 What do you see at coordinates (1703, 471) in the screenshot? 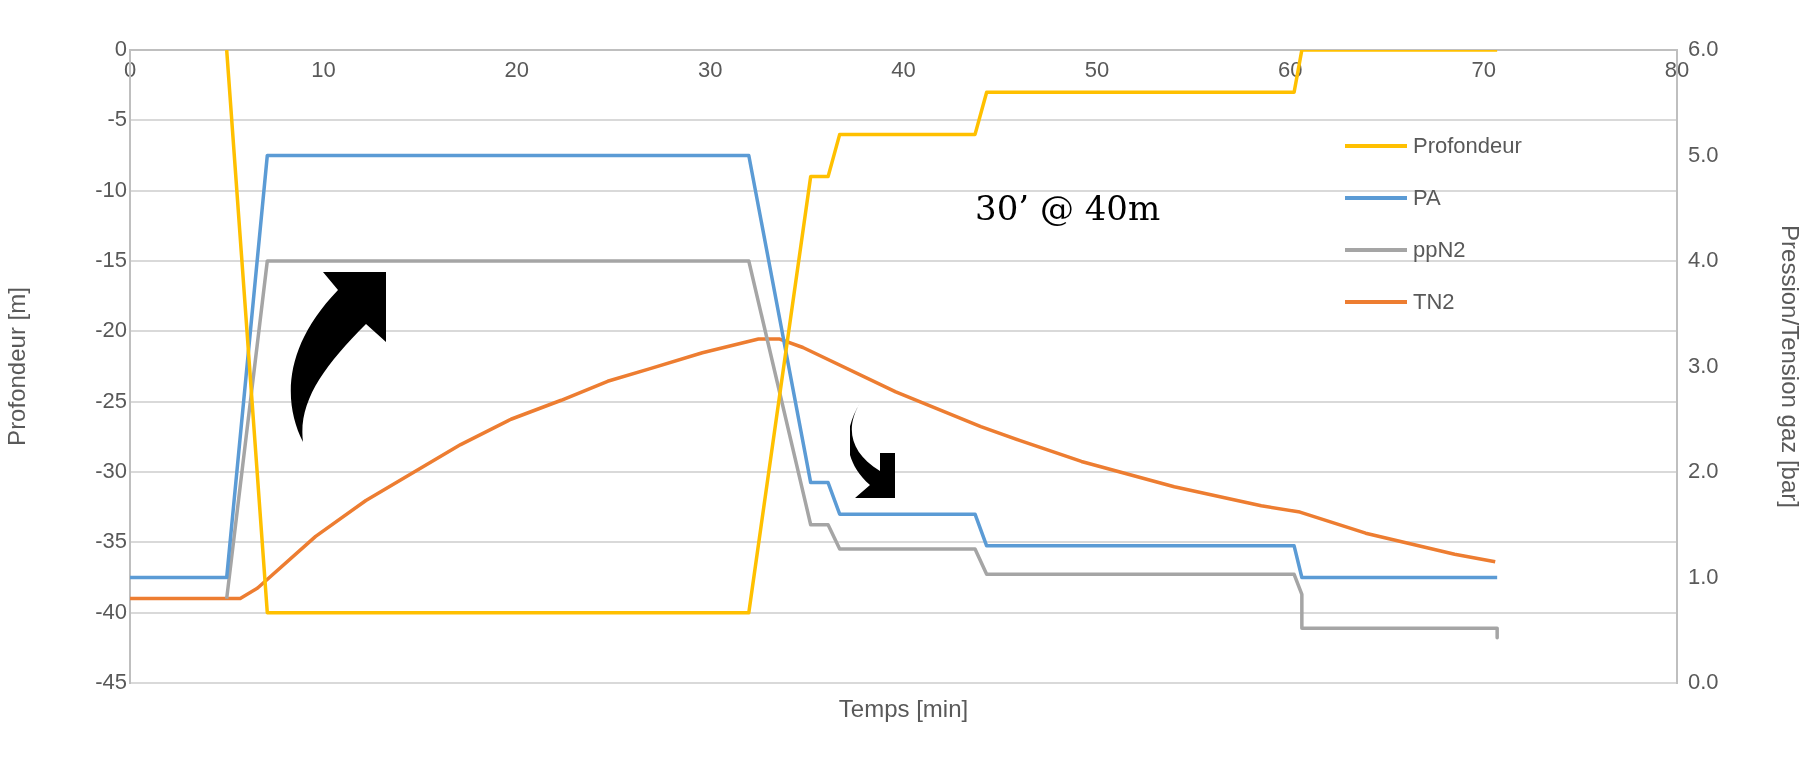
I see `y2-tick-label: 2.0` at bounding box center [1703, 471].